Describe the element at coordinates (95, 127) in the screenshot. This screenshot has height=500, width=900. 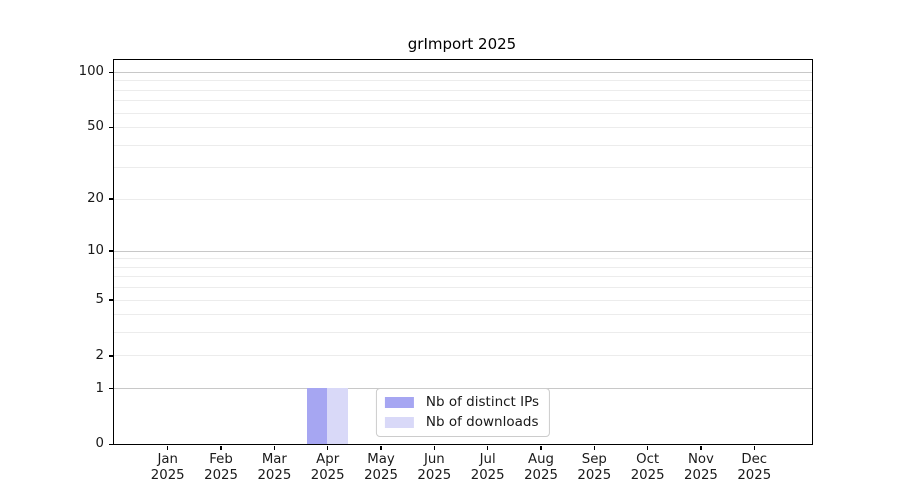
I see `y-tick-label: 50` at that location.